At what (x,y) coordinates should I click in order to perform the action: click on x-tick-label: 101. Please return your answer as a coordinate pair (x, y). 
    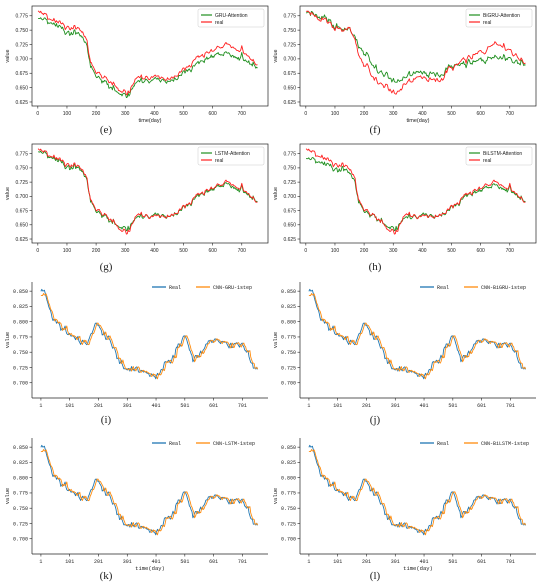
    Looking at the image, I should click on (69, 406).